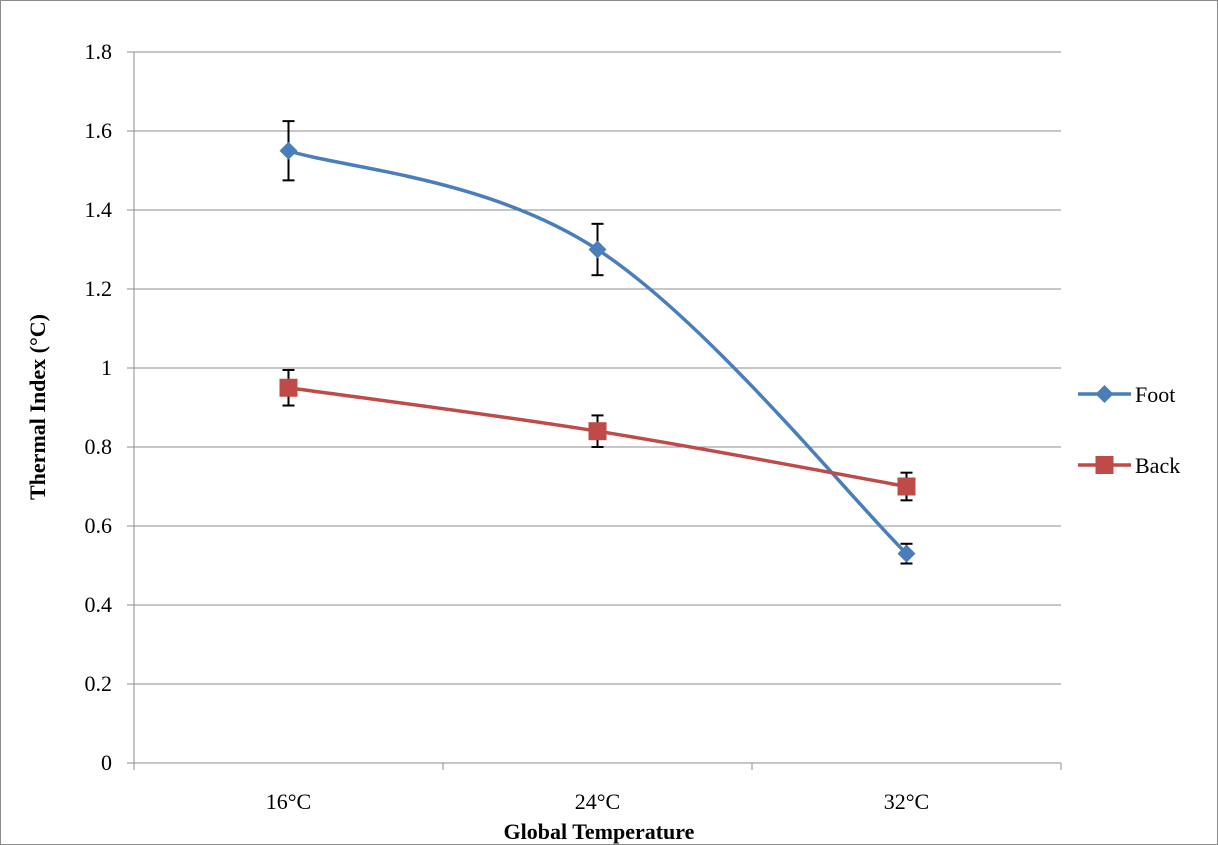 The height and width of the screenshot is (845, 1218). Describe the element at coordinates (1129, 430) in the screenshot. I see `legend: Foot Back` at that location.